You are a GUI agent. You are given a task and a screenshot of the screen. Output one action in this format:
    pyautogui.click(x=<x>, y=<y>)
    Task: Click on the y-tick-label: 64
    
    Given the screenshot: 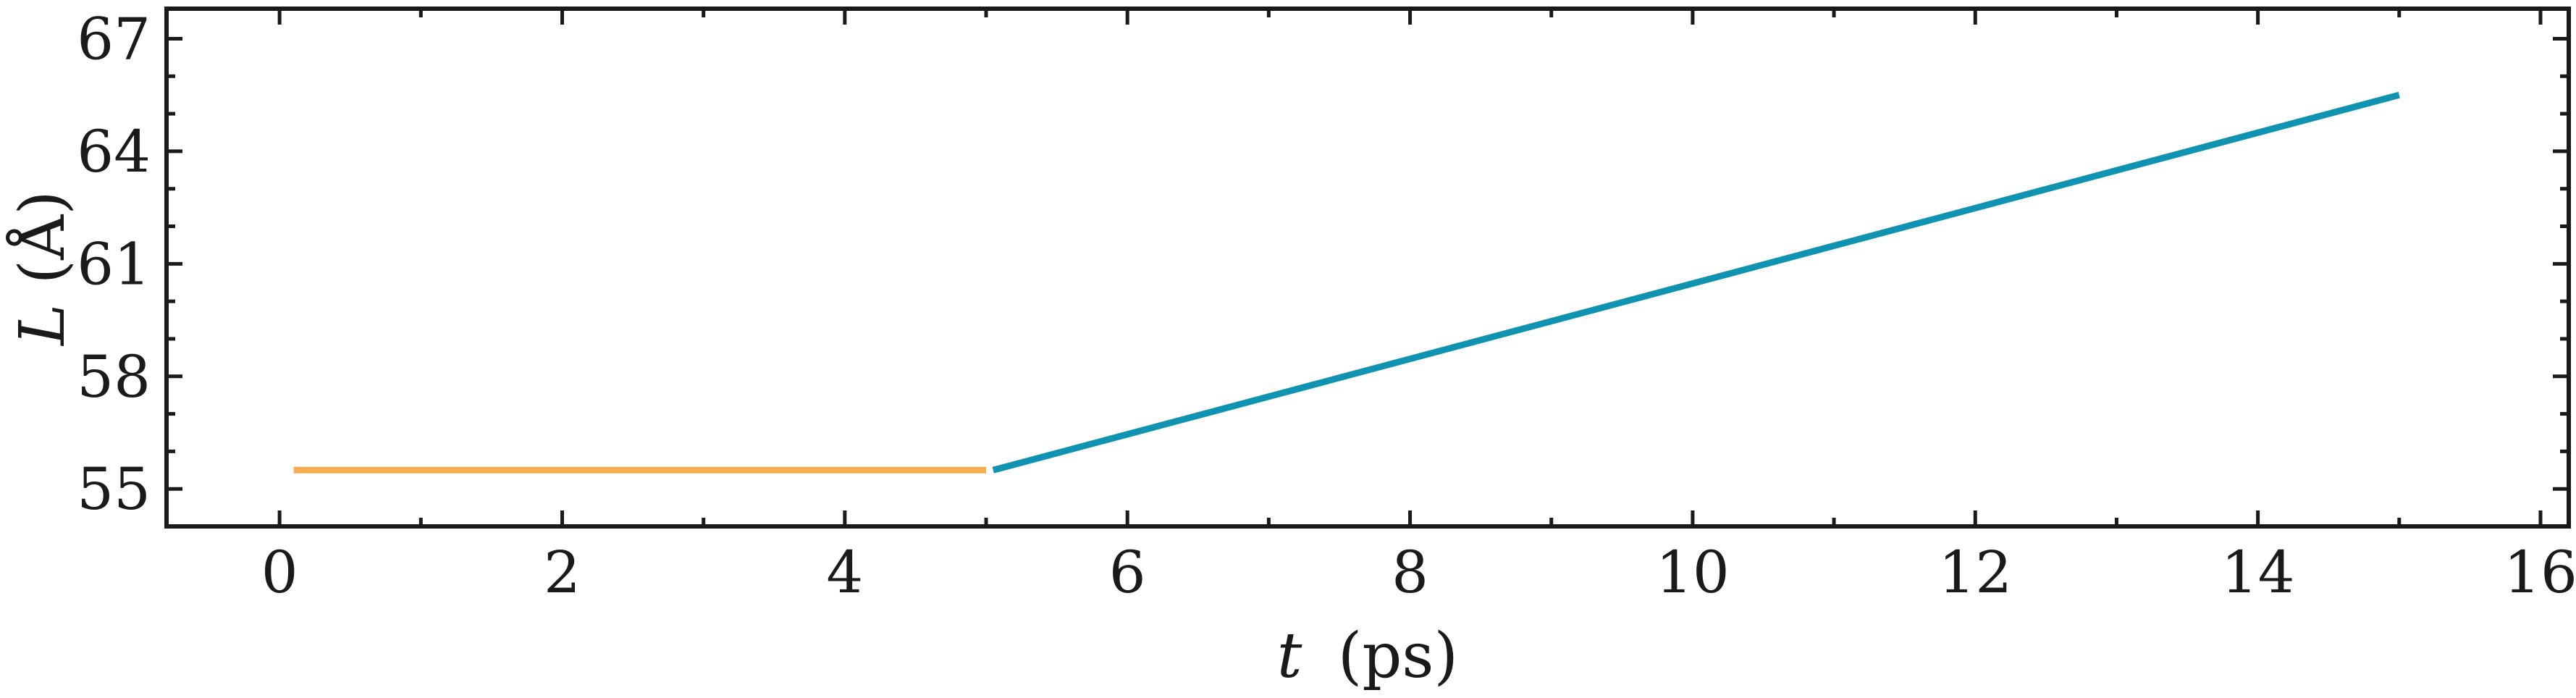 What is the action you would take?
    pyautogui.click(x=114, y=151)
    